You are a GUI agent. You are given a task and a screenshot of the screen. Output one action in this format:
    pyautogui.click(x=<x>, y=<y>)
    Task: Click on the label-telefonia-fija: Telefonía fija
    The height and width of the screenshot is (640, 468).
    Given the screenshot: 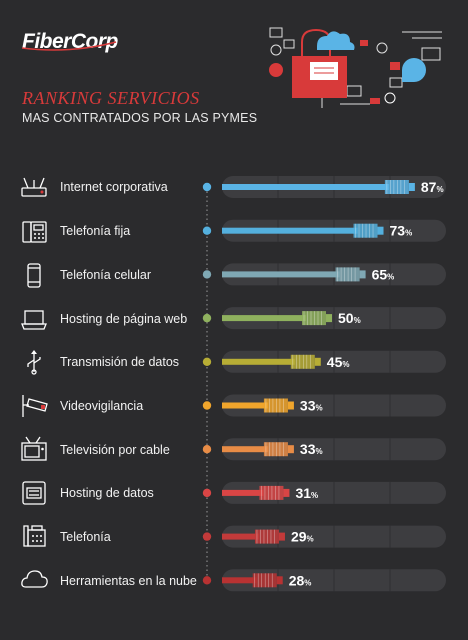 What is the action you would take?
    pyautogui.click(x=95, y=231)
    